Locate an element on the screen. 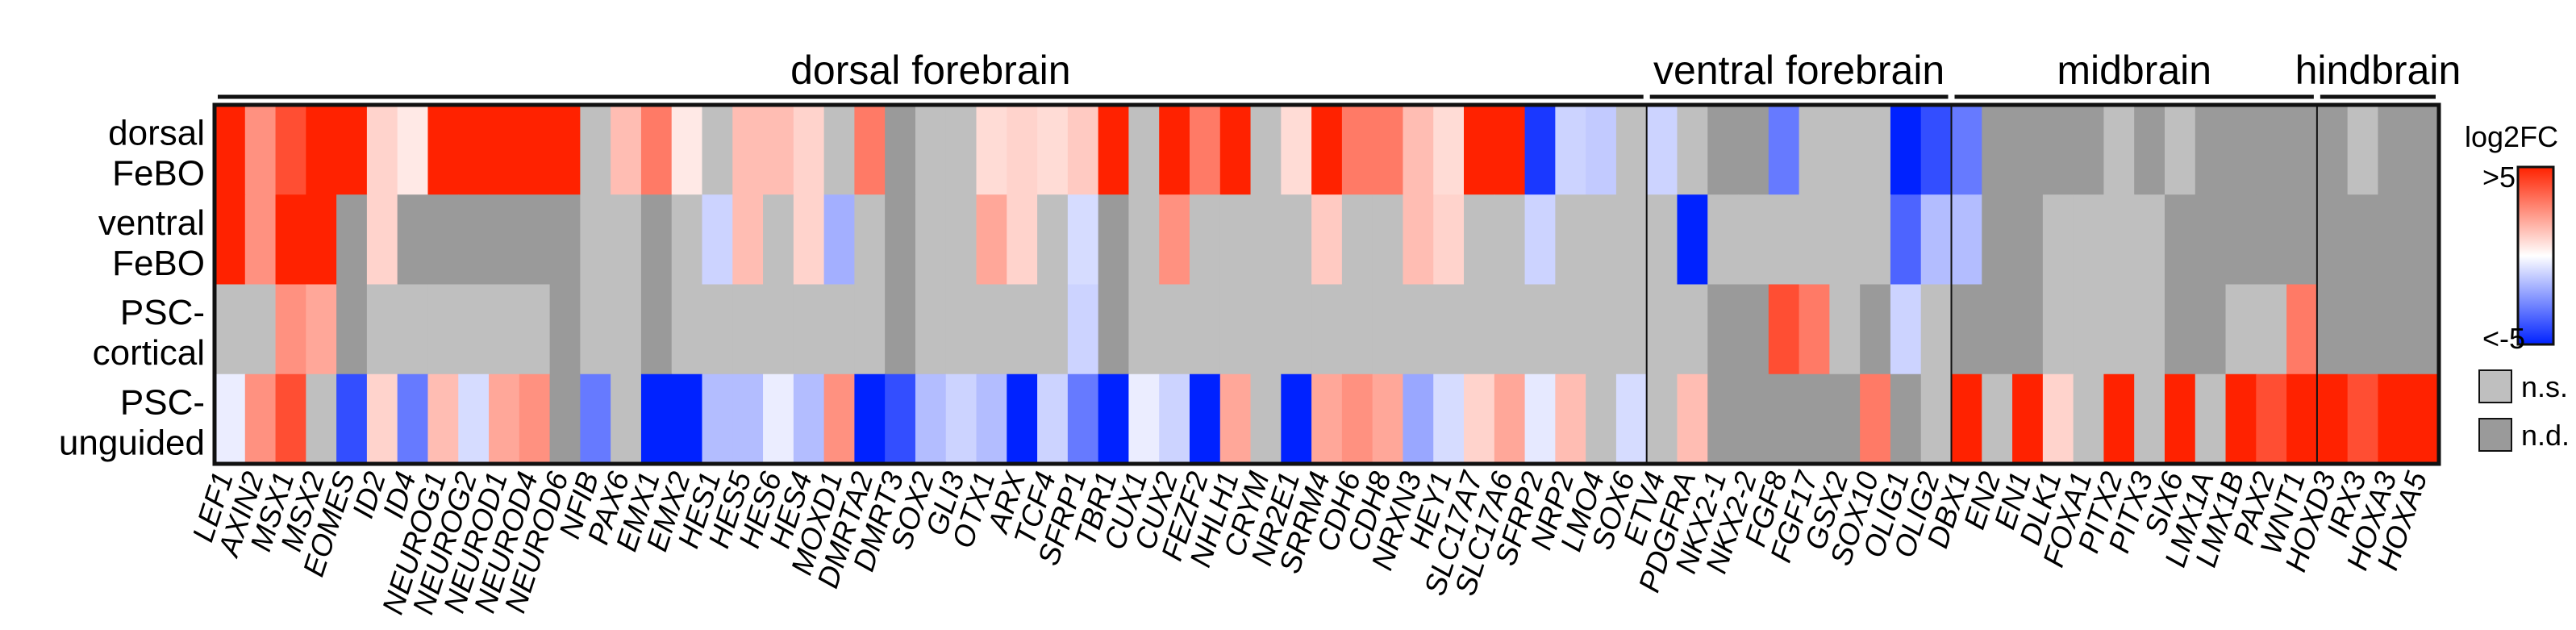 Image resolution: width=2576 pixels, height=630 pixels. legend: log2FC >5 <-5 n.s. n.d. is located at coordinates (2517, 286).